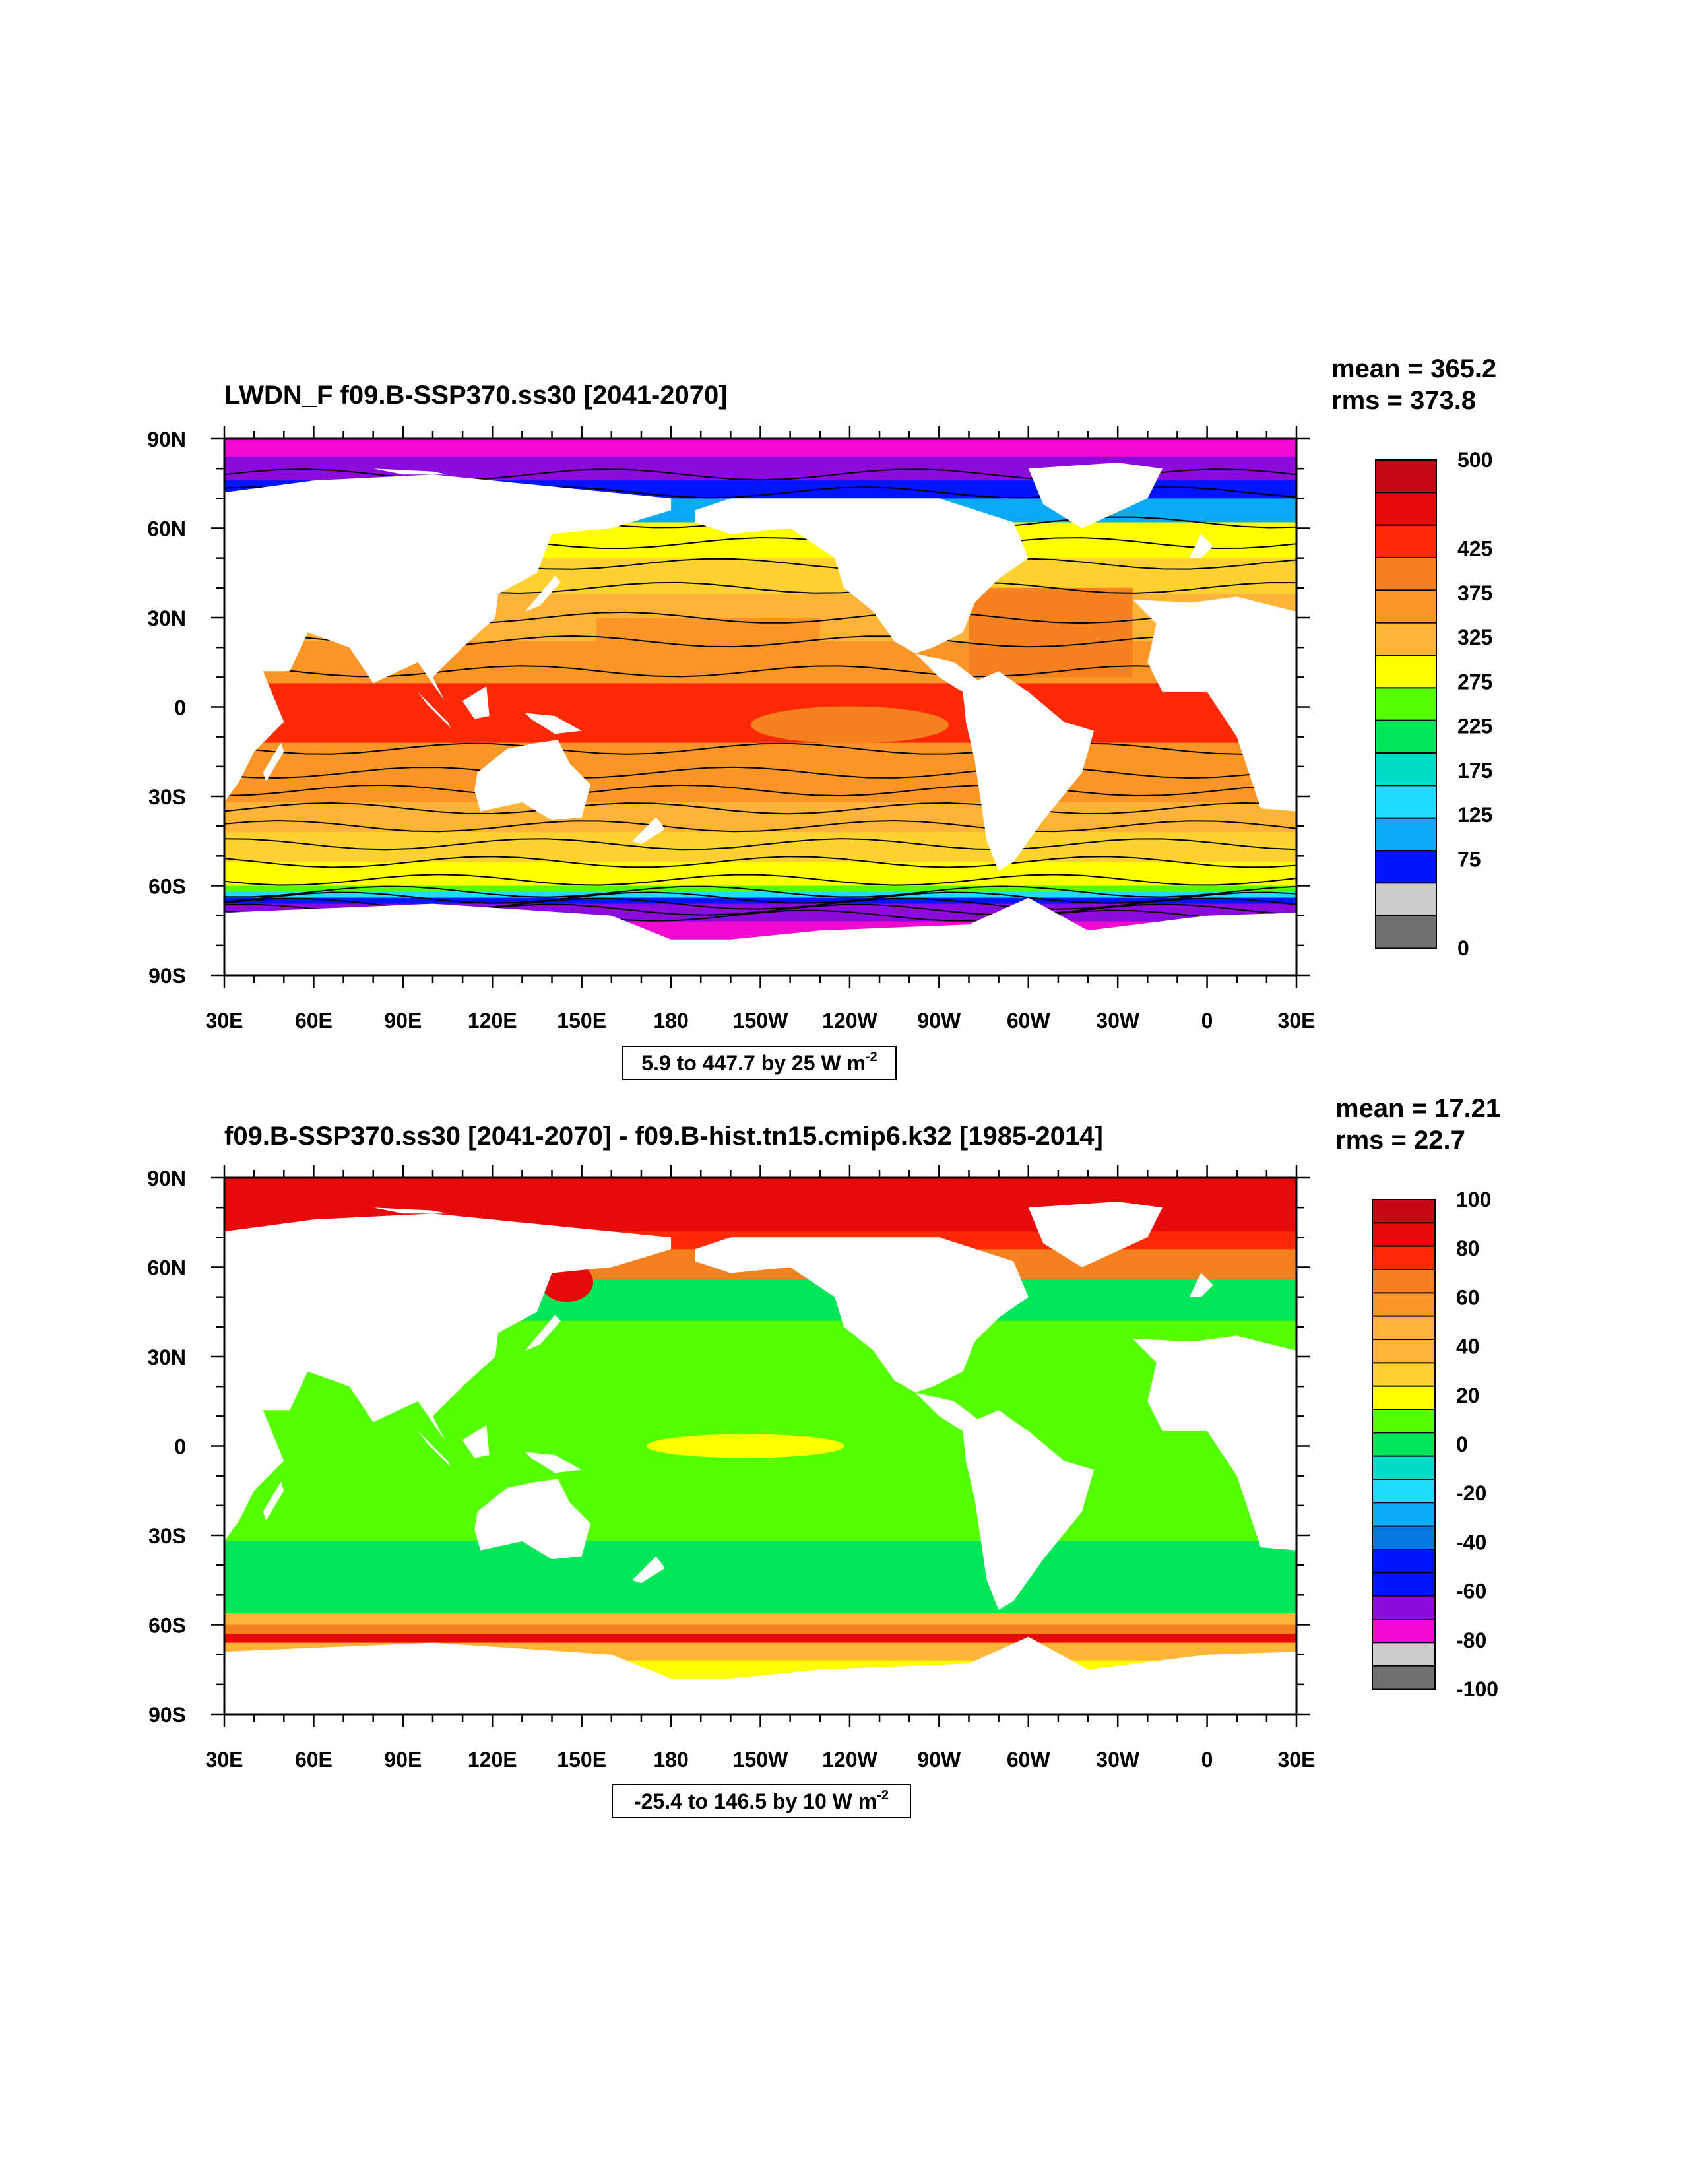  What do you see at coordinates (1468, 1395) in the screenshot?
I see `colorbar-label: 20` at bounding box center [1468, 1395].